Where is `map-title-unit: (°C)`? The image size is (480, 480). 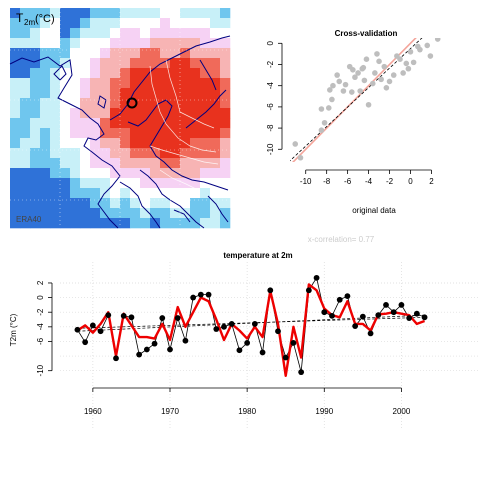 map-title-unit: (°C) is located at coordinates (45, 19).